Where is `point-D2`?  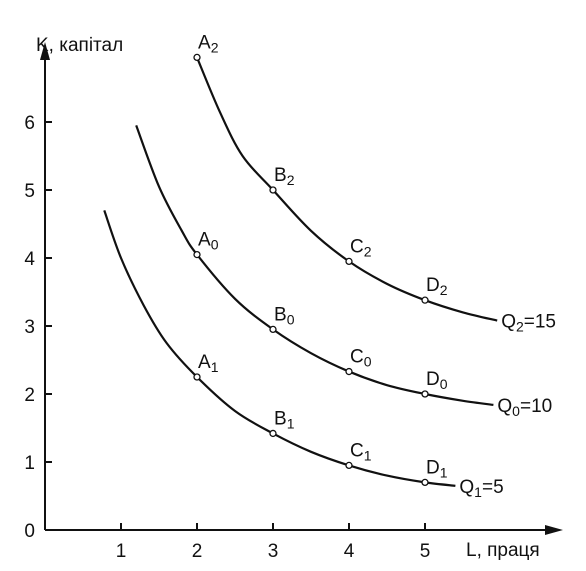 point-D2 is located at coordinates (425, 300).